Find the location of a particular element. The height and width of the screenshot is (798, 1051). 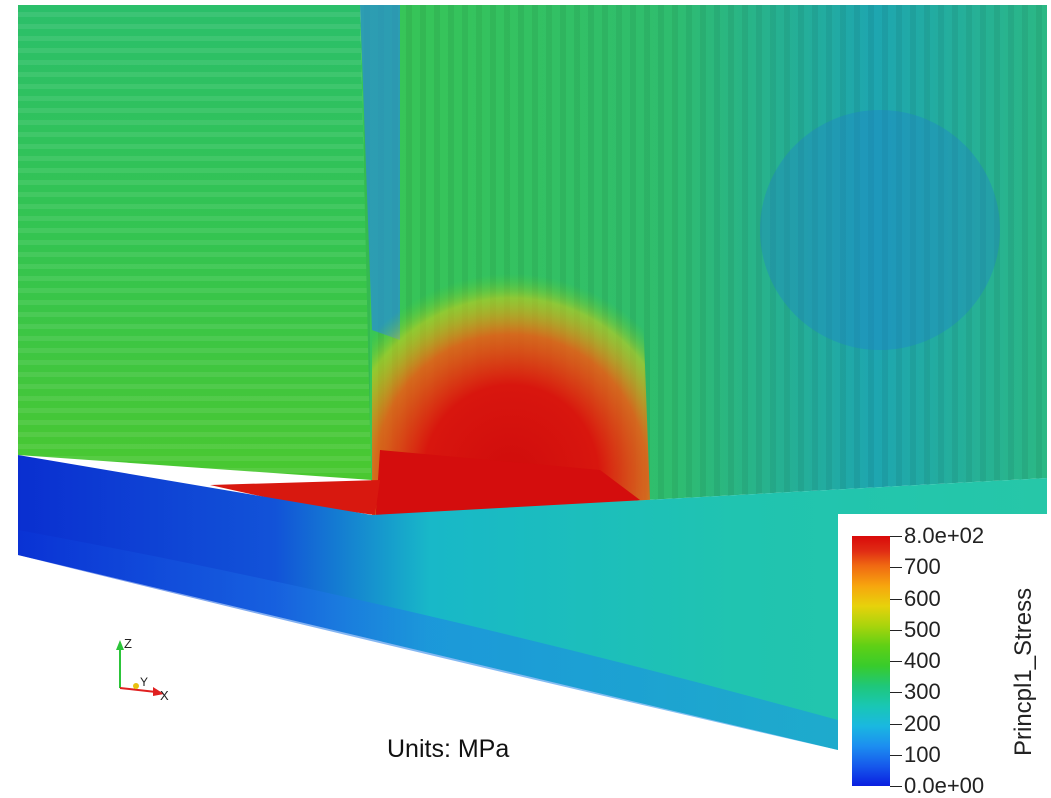

colorbar-tick-label: 100 is located at coordinates (922, 754).